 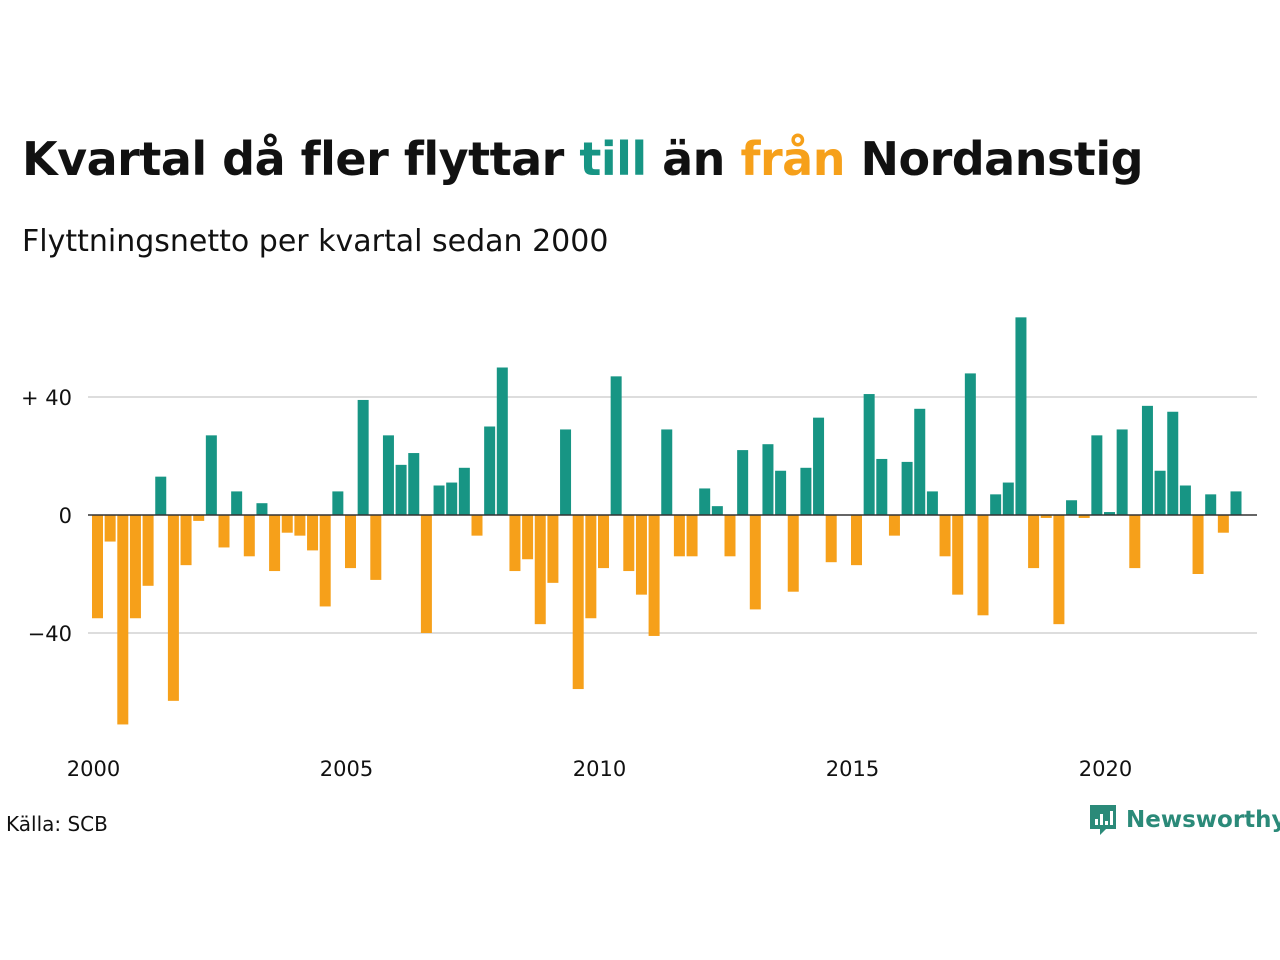 I want to click on newsworthy-logo-icon, so click(x=1103, y=820).